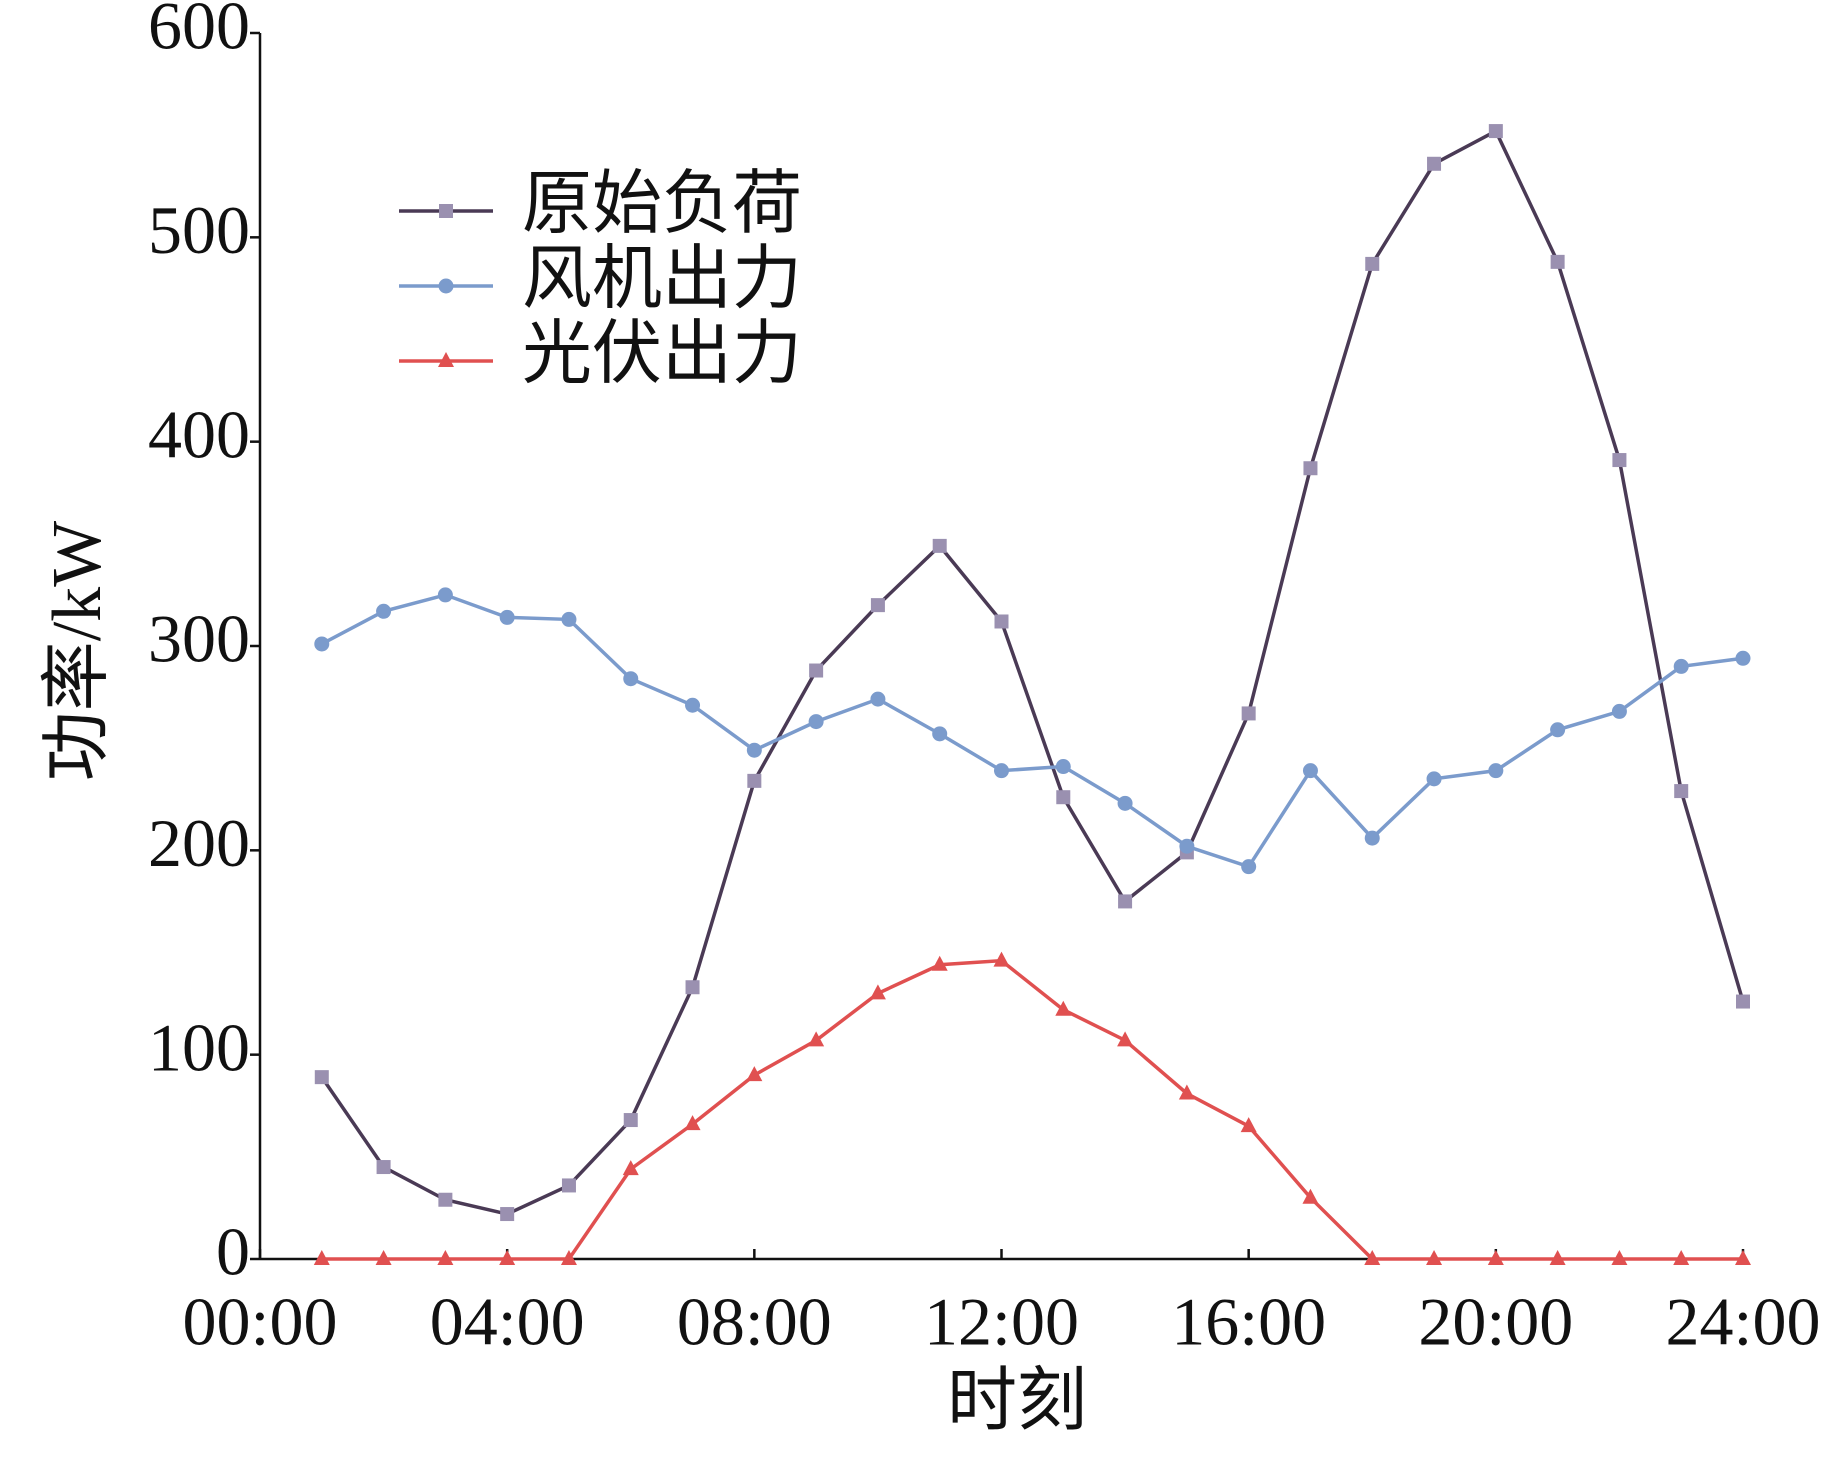 This screenshot has height=1473, width=1834. I want to click on y-tick-label: 600, so click(199, 32).